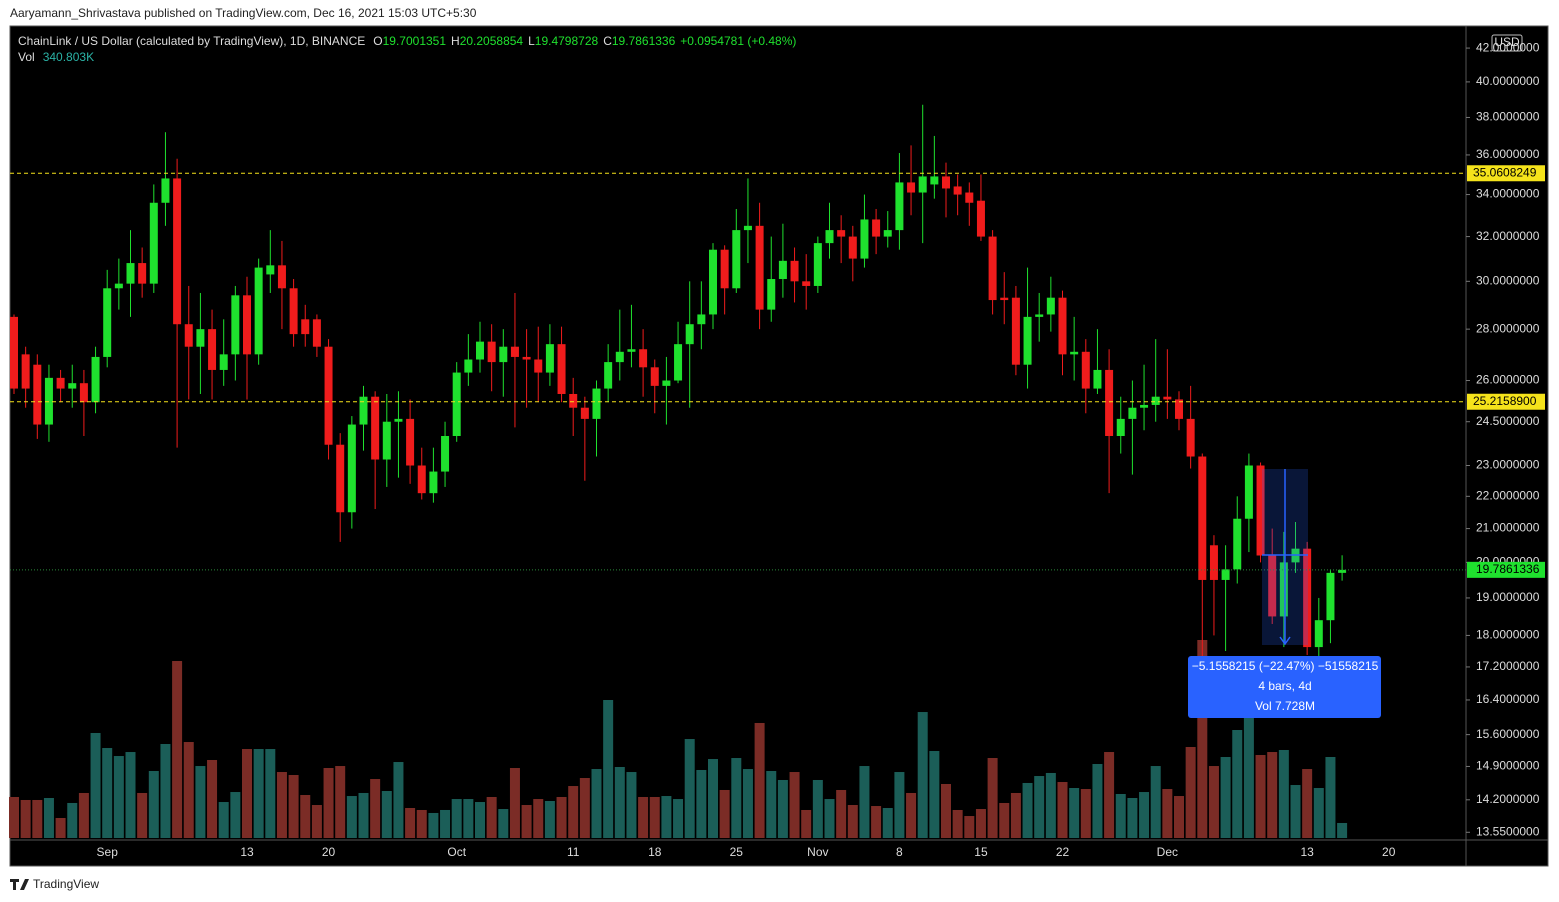  What do you see at coordinates (1508, 236) in the screenshot?
I see `y-tick-label: 32.0000000` at bounding box center [1508, 236].